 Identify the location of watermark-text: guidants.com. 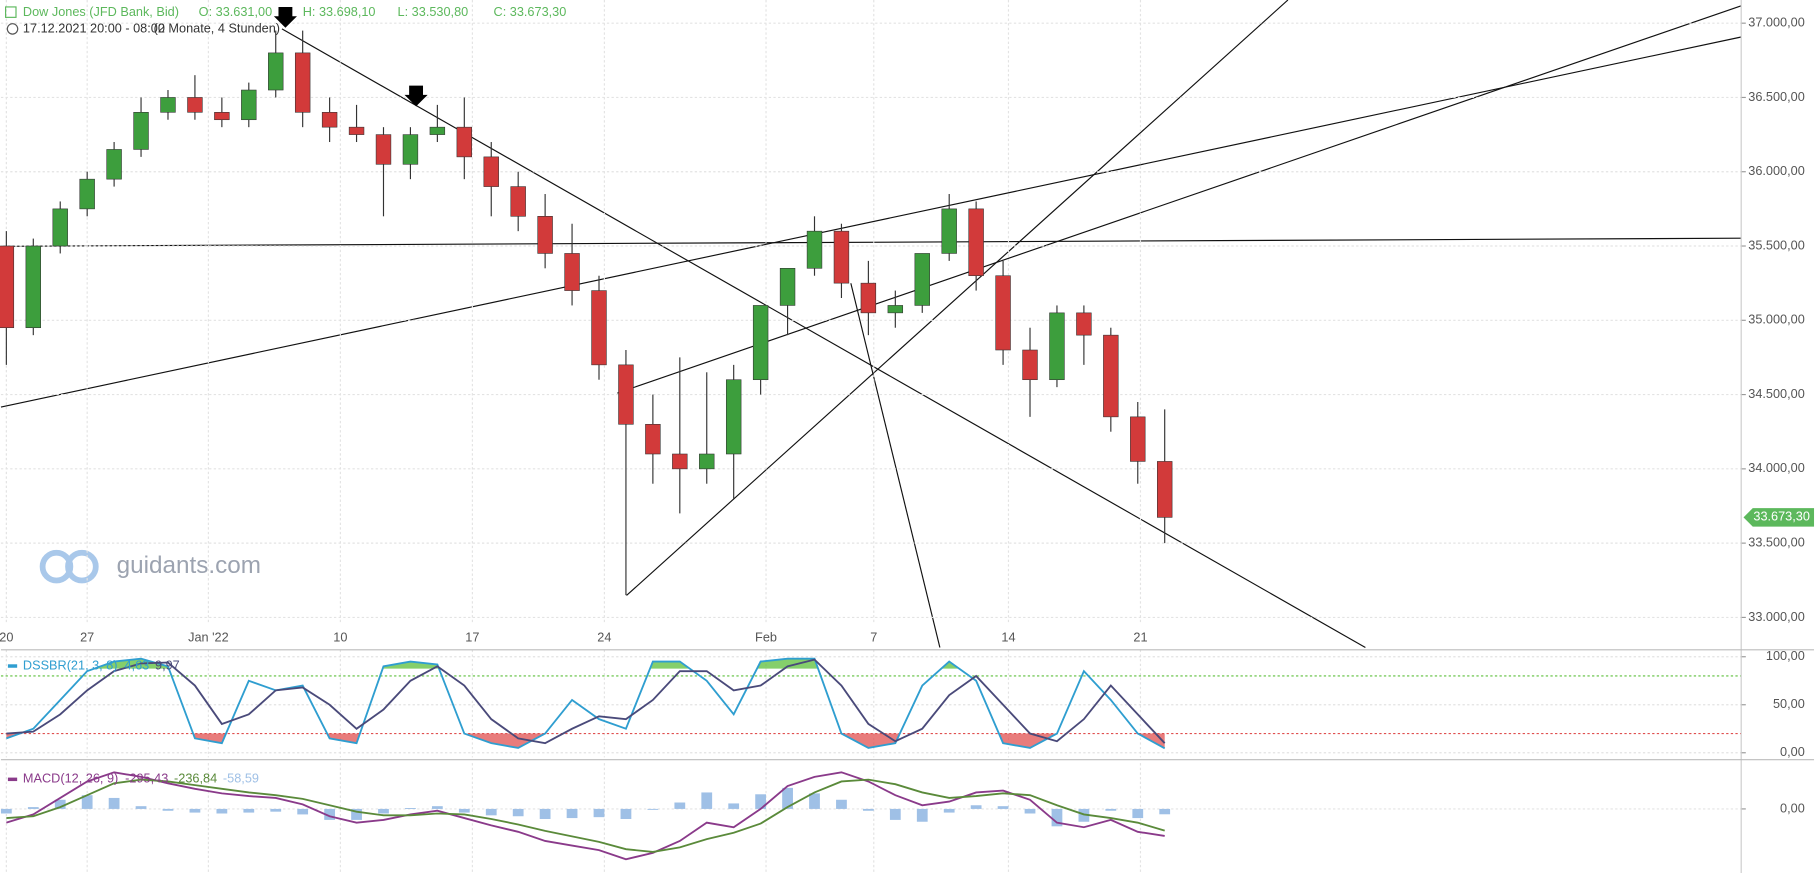
(189, 565).